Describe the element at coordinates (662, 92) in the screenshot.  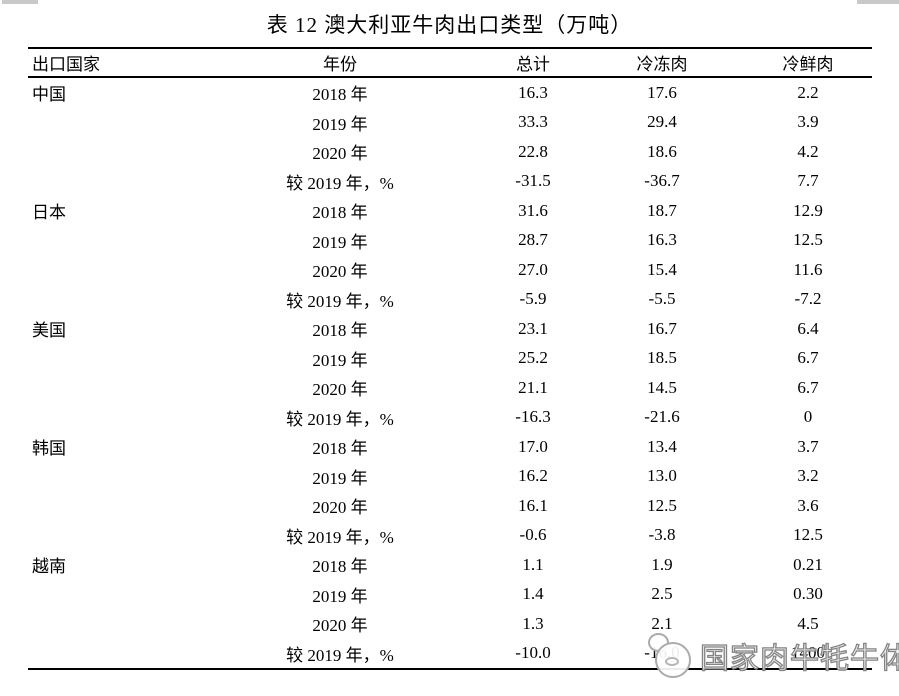
I see `cell-frozen: 17.6` at that location.